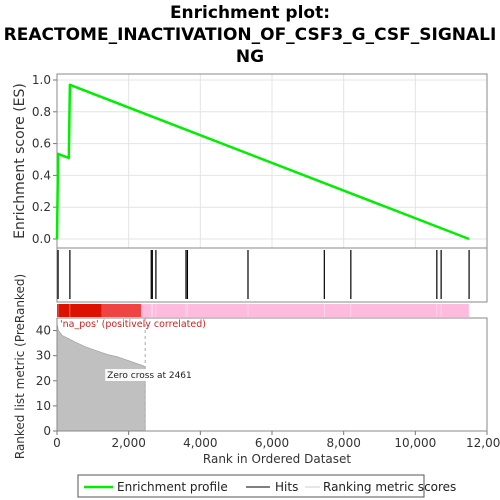  I want to click on es-ylabel: Enrichment score (ES), so click(20, 161).